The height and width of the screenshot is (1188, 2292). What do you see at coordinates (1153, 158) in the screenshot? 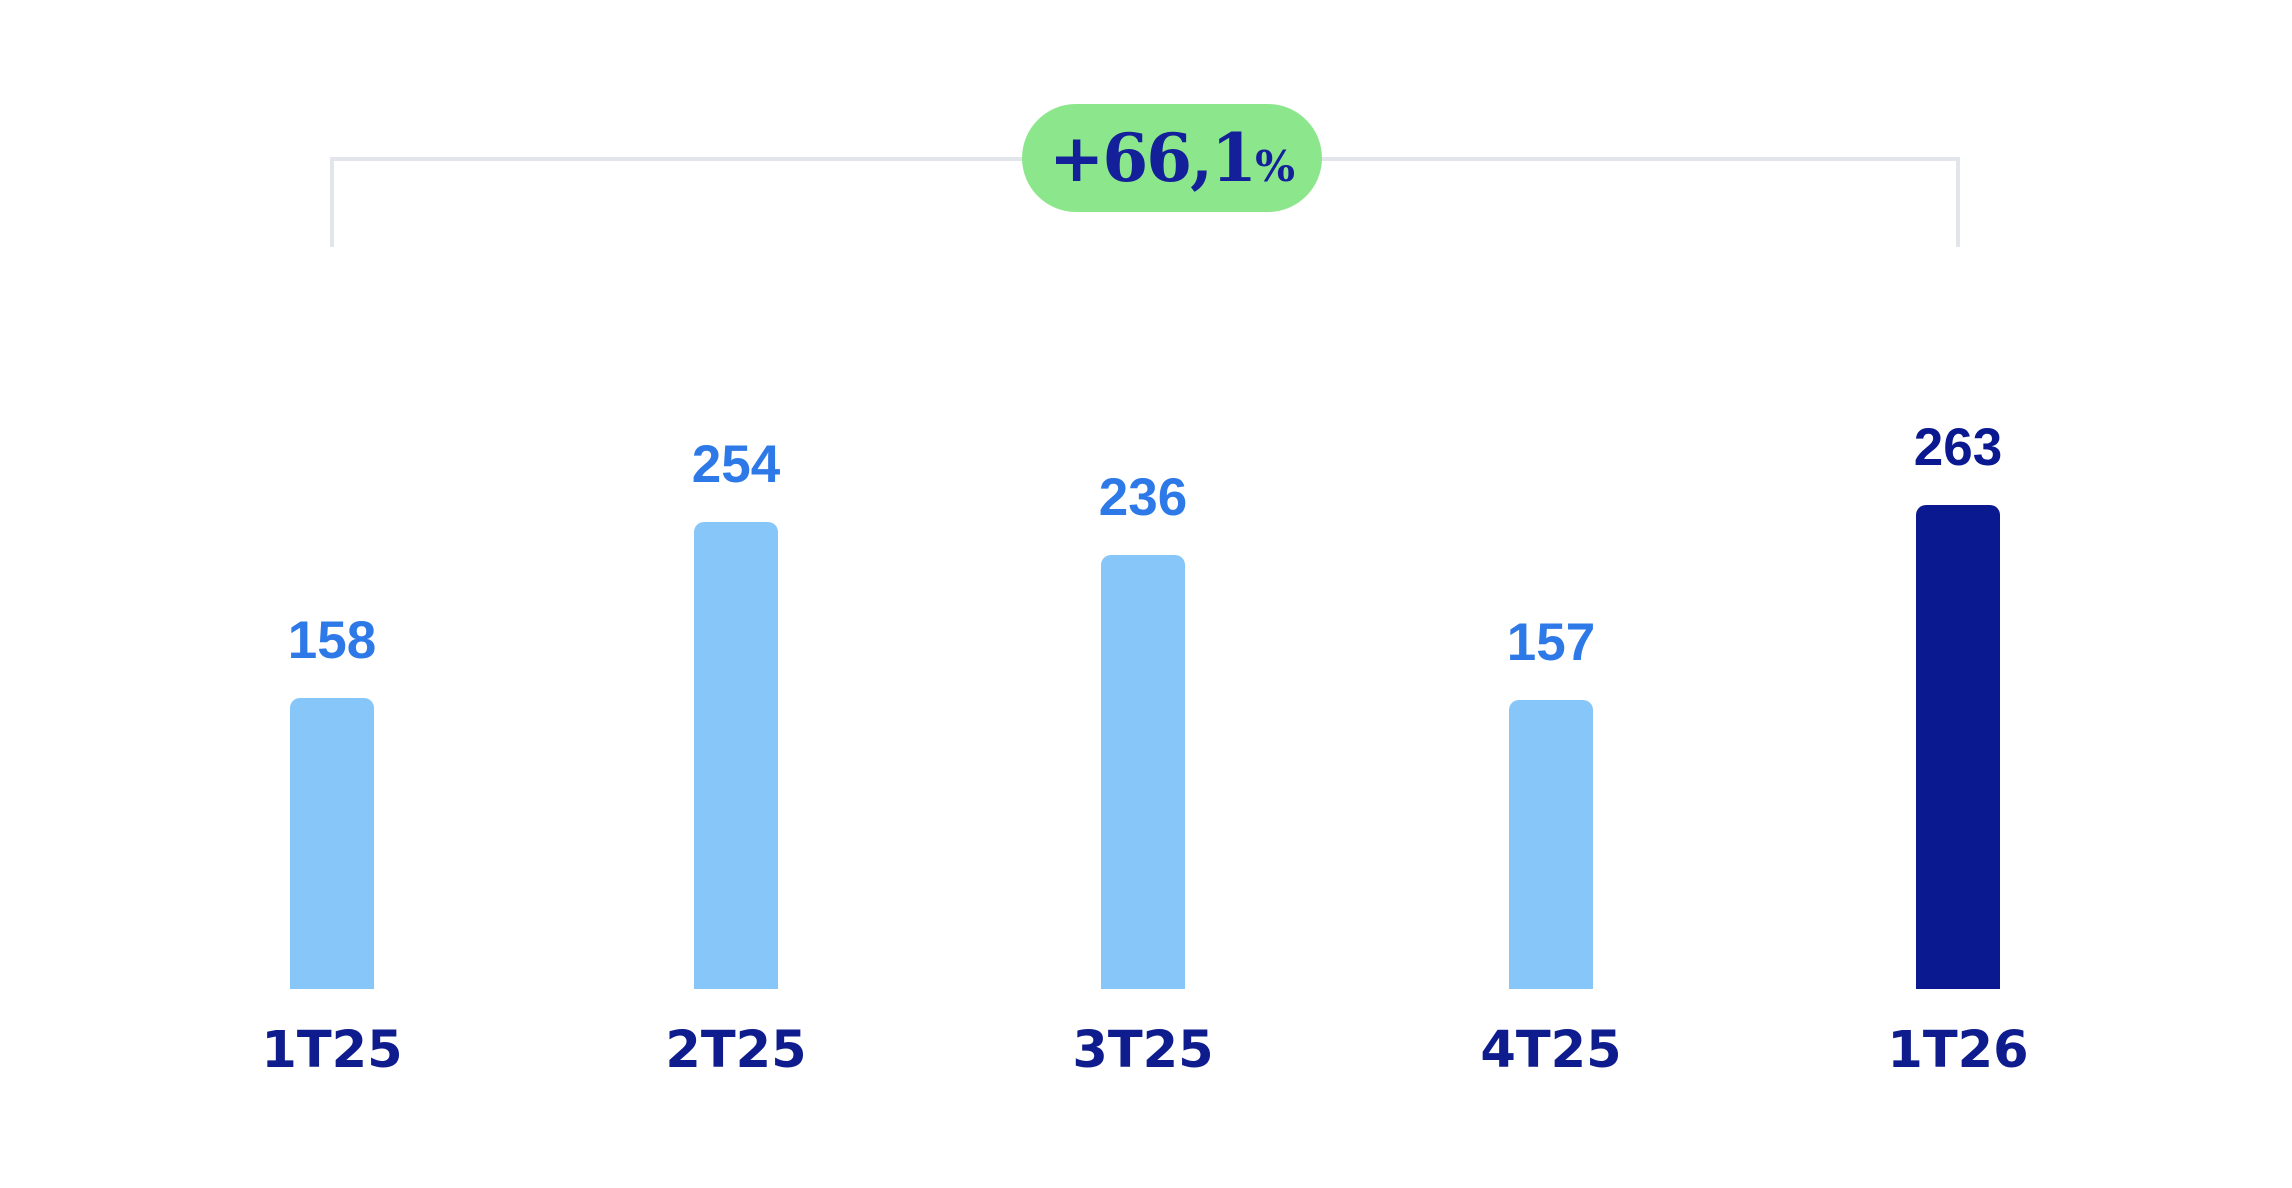
I see `growth-value: +66,1` at bounding box center [1153, 158].